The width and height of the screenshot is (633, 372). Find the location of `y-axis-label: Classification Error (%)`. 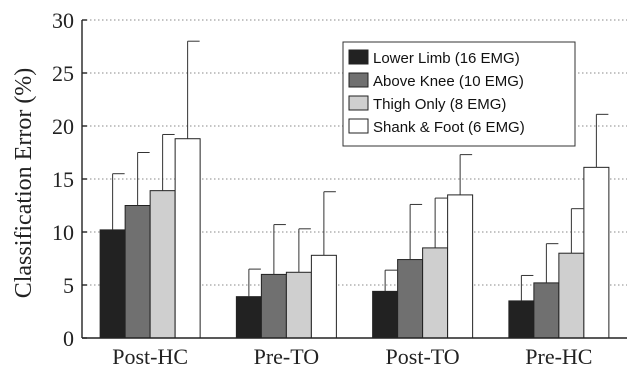

y-axis-label: Classification Error (%) is located at coordinates (24, 183).